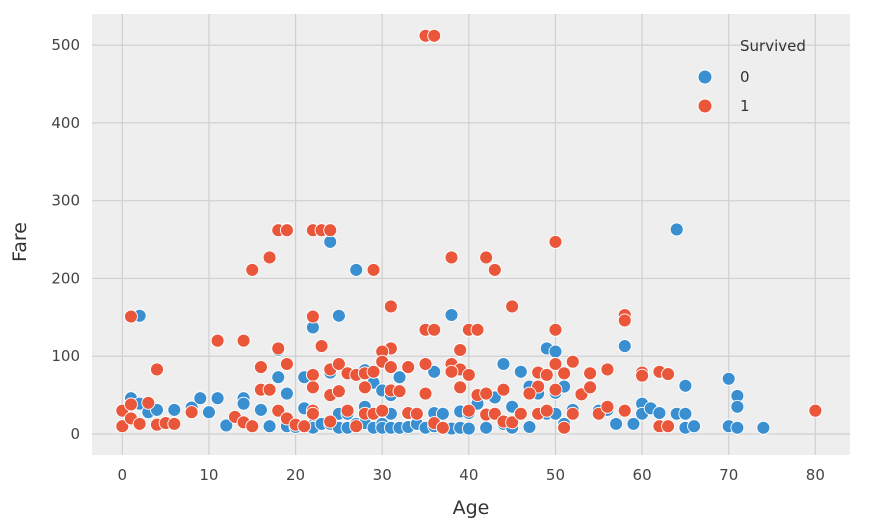 The image size is (880, 524). What do you see at coordinates (471, 475) in the screenshot?
I see `x-tick-labels: 0 10 20 30 40 50 60 70 80` at bounding box center [471, 475].